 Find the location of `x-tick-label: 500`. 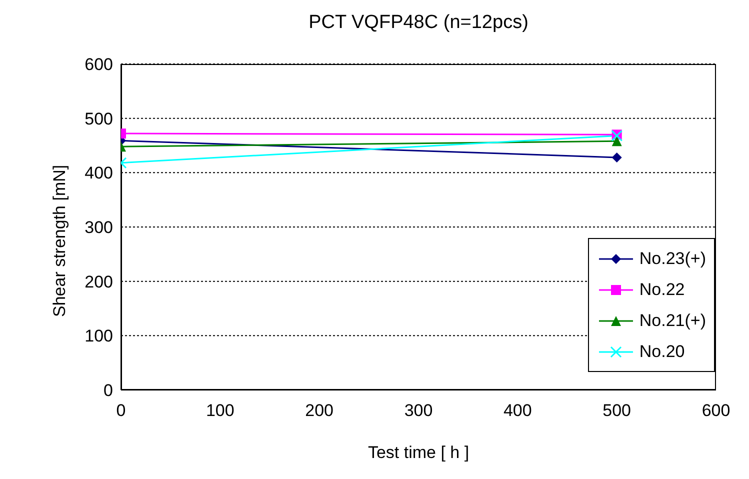

x-tick-label: 500 is located at coordinates (617, 410).